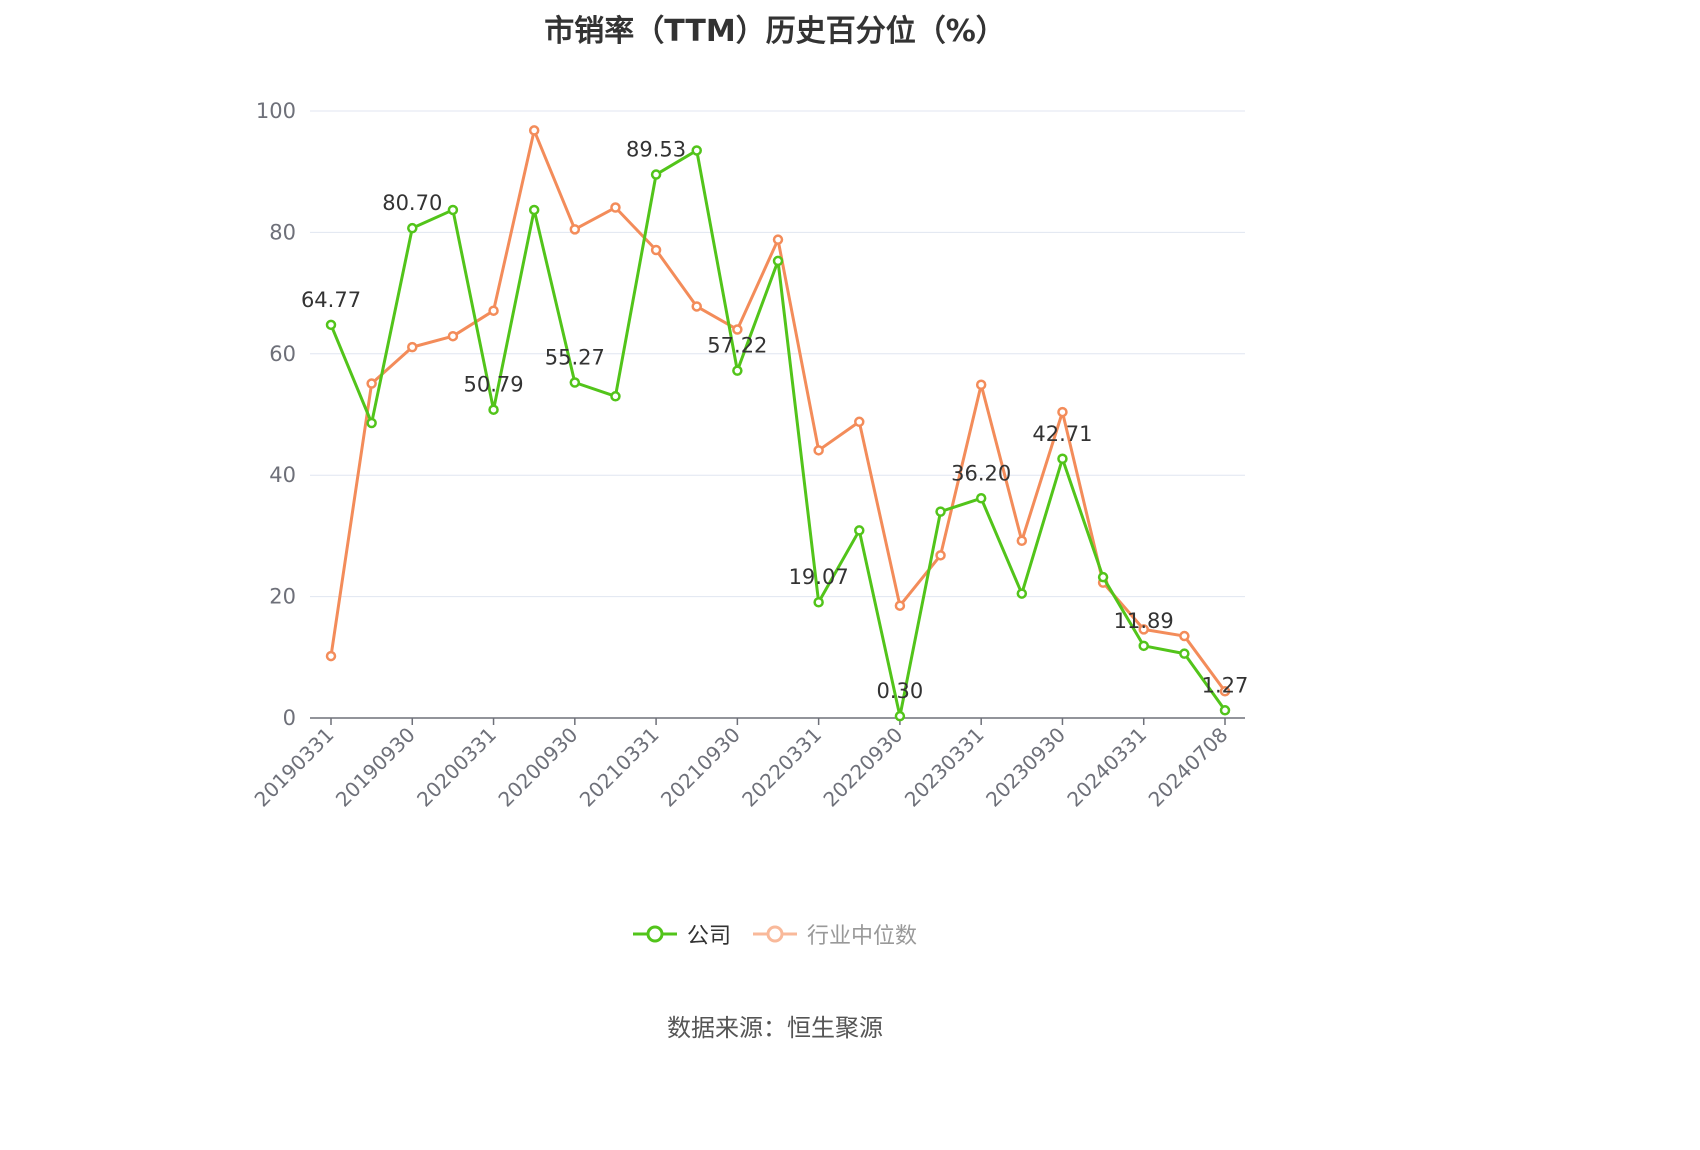  I want to click on y-tick-label: 80, so click(282, 232).